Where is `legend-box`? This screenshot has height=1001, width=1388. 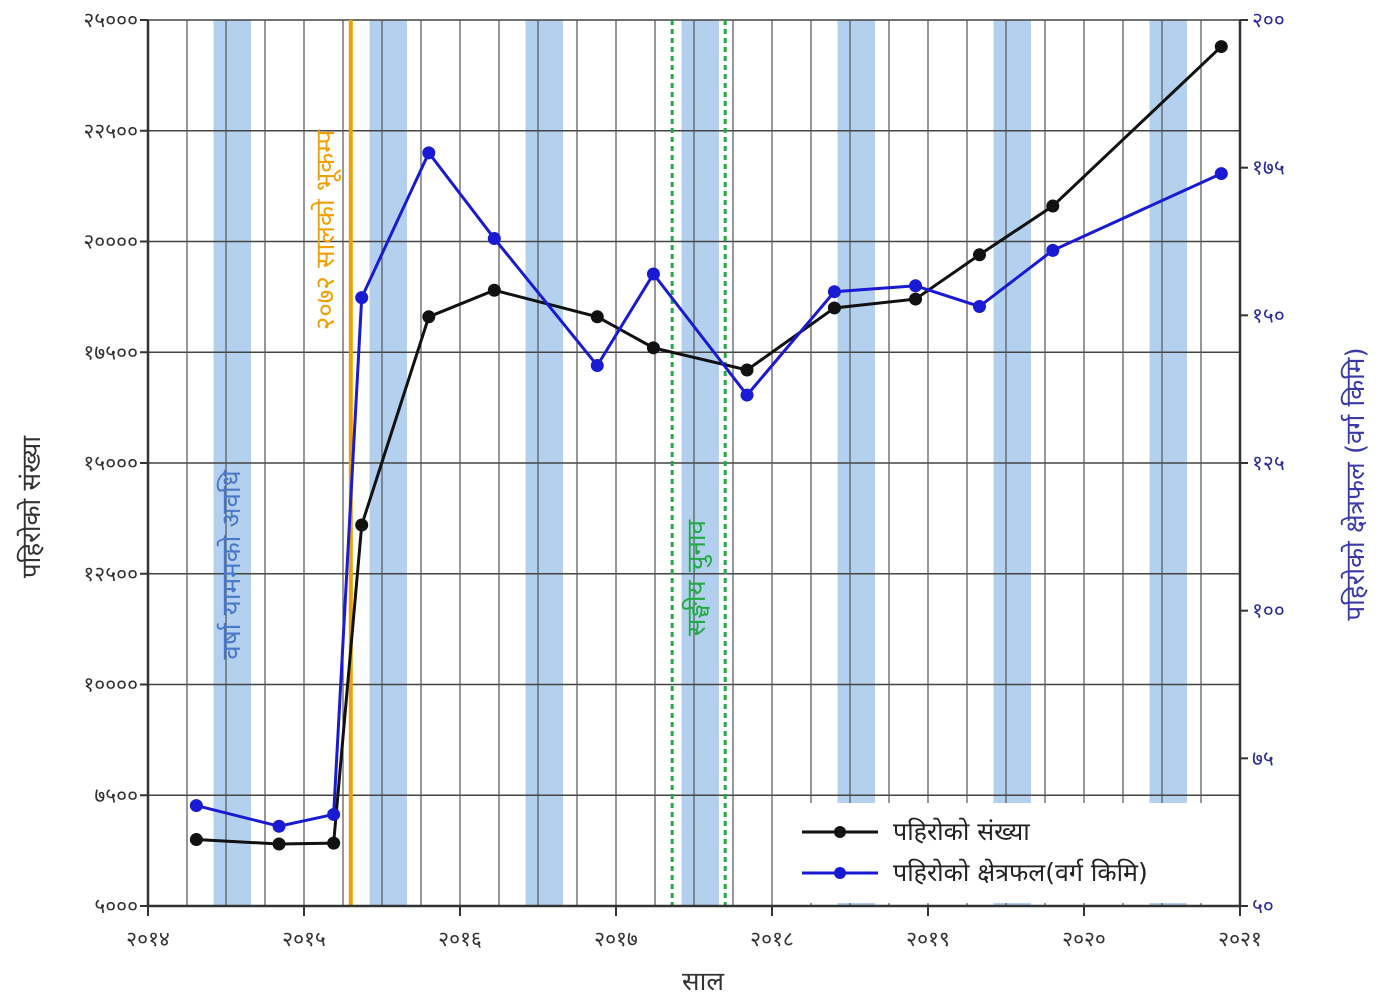
legend-box is located at coordinates (1013, 853).